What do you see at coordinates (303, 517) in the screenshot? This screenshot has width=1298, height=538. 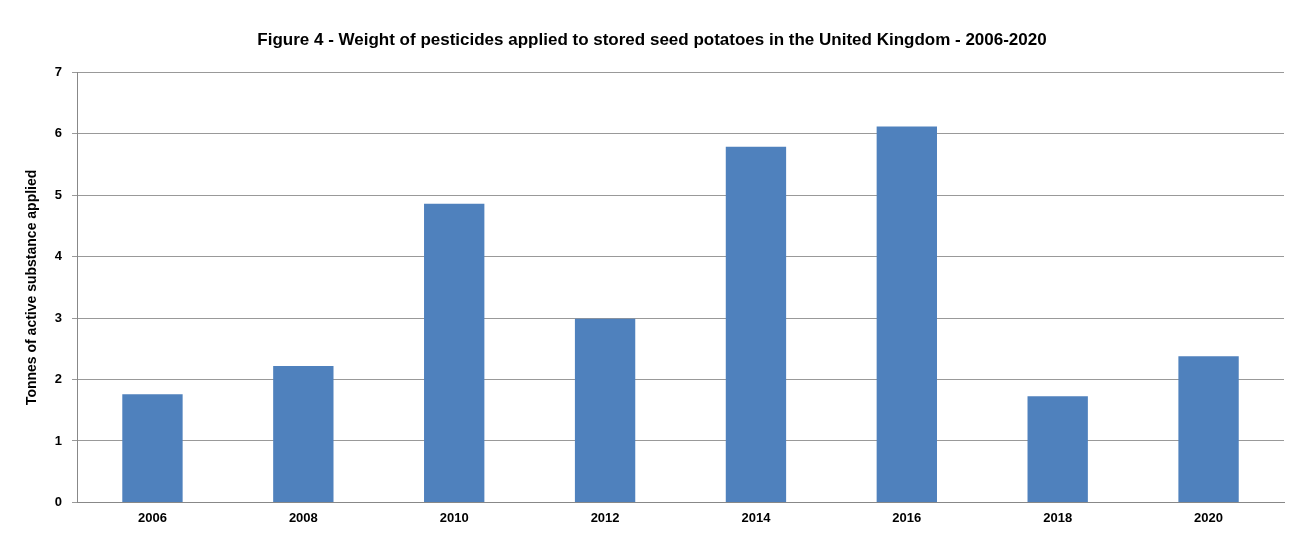 I see `x-tick-label: 2008` at bounding box center [303, 517].